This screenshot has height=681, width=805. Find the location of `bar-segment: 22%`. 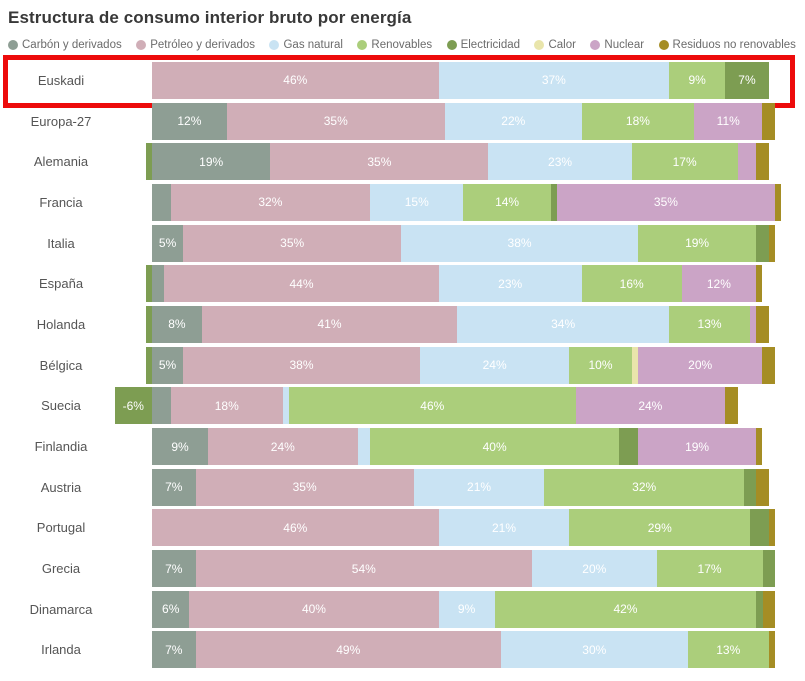

bar-segment: 22% is located at coordinates (513, 121).